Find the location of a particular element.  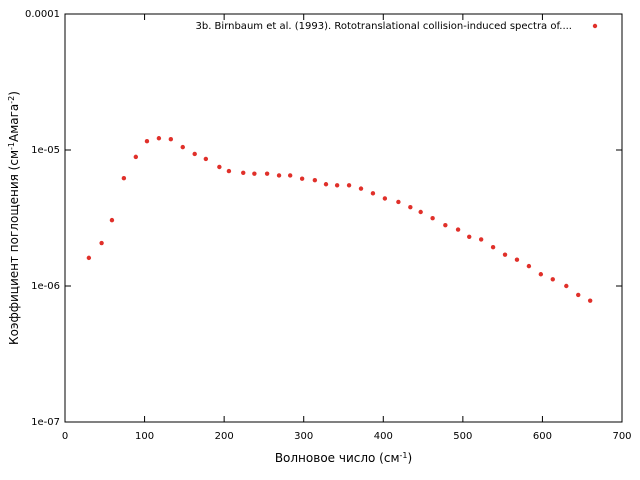

x-tick-label: 100 is located at coordinates (144, 436).